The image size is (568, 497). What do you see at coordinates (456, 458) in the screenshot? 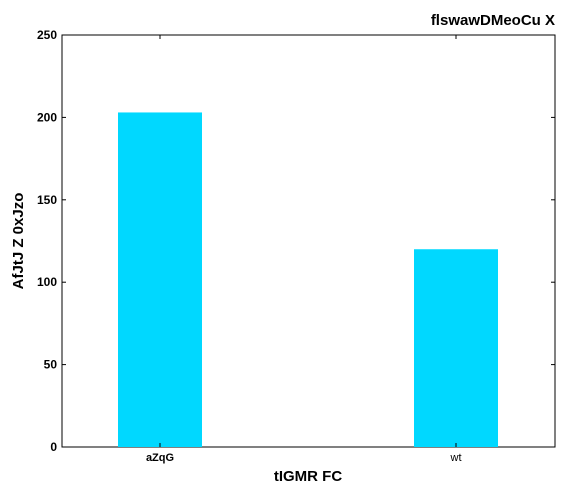
I see `x-tick-label: wt` at bounding box center [456, 458].